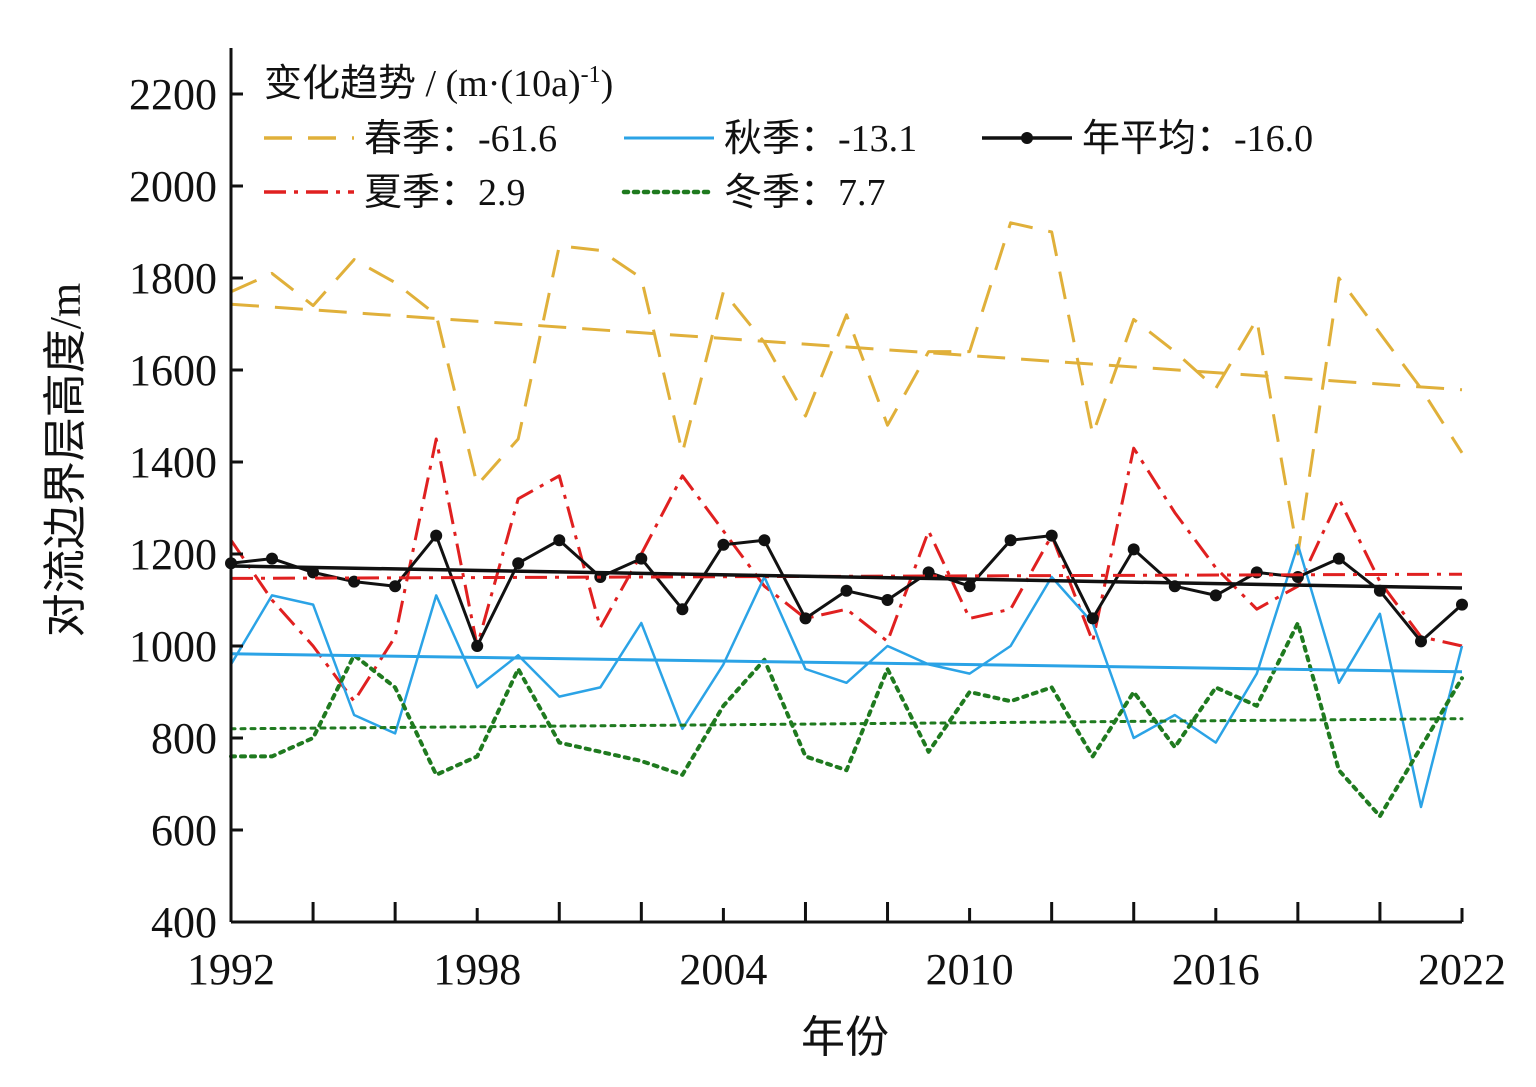  What do you see at coordinates (845, 1037) in the screenshot?
I see `x-axis-title: 年份` at bounding box center [845, 1037].